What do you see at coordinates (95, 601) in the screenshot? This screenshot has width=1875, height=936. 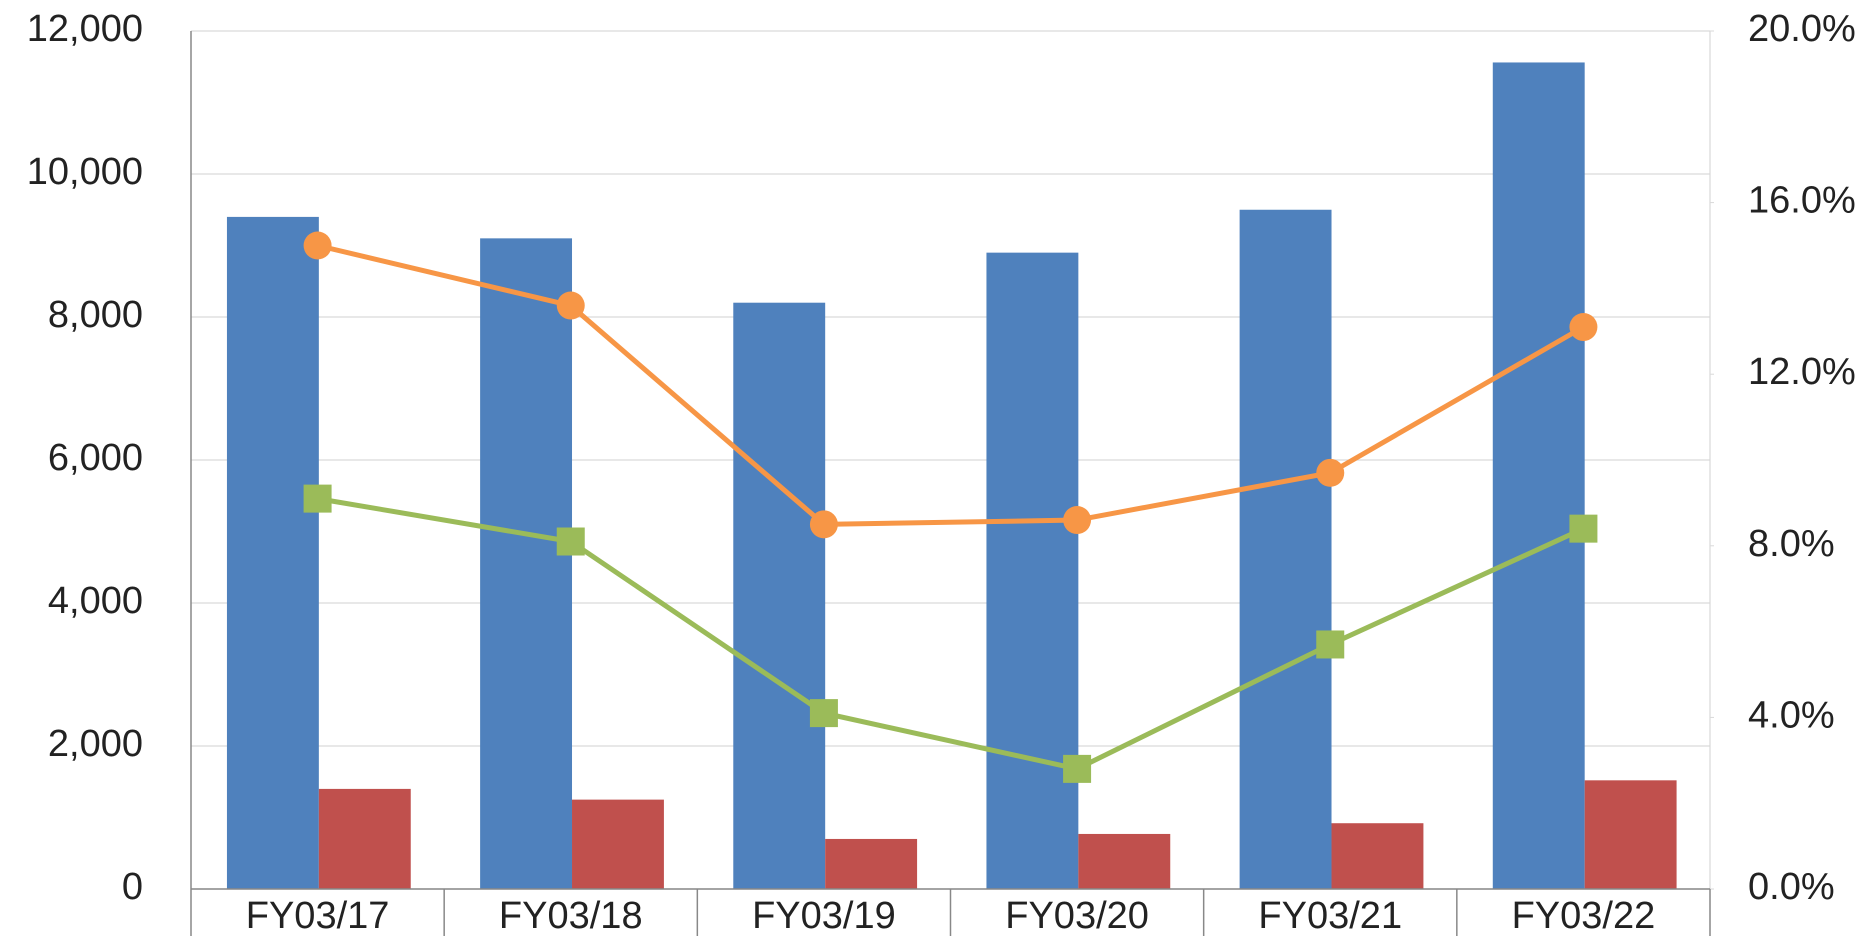 I see `y-tick-label: 4,000` at bounding box center [95, 601].